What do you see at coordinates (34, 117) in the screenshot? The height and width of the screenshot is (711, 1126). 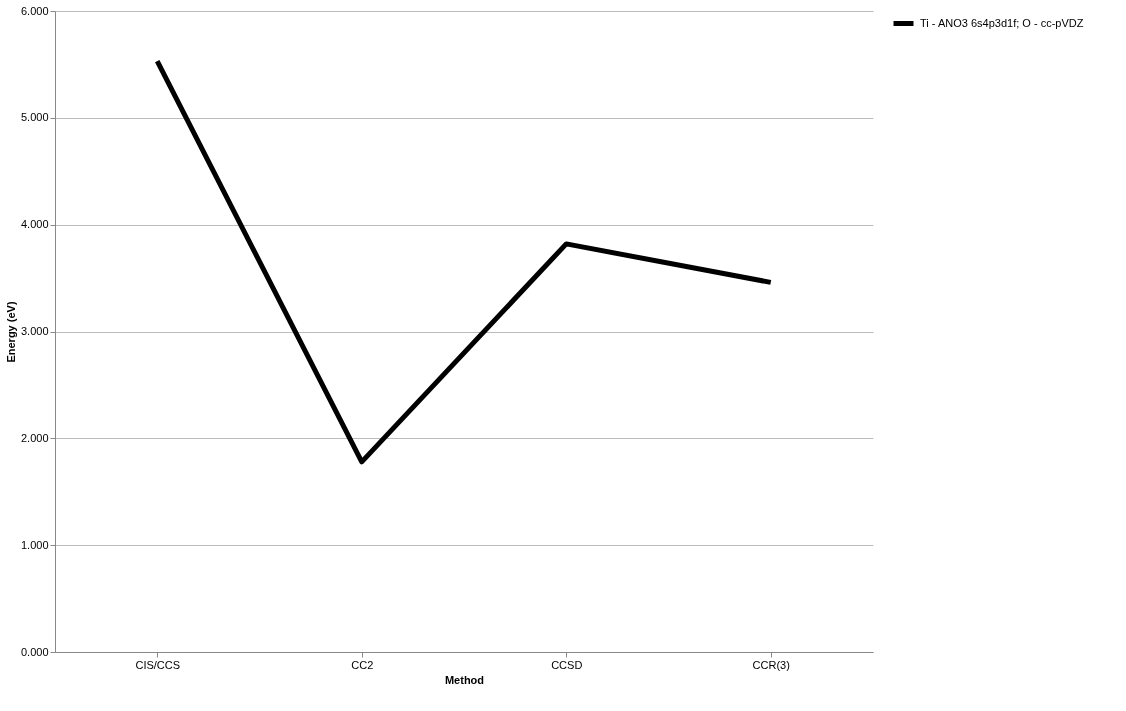 I see `y-tick-label: 5.000` at bounding box center [34, 117].